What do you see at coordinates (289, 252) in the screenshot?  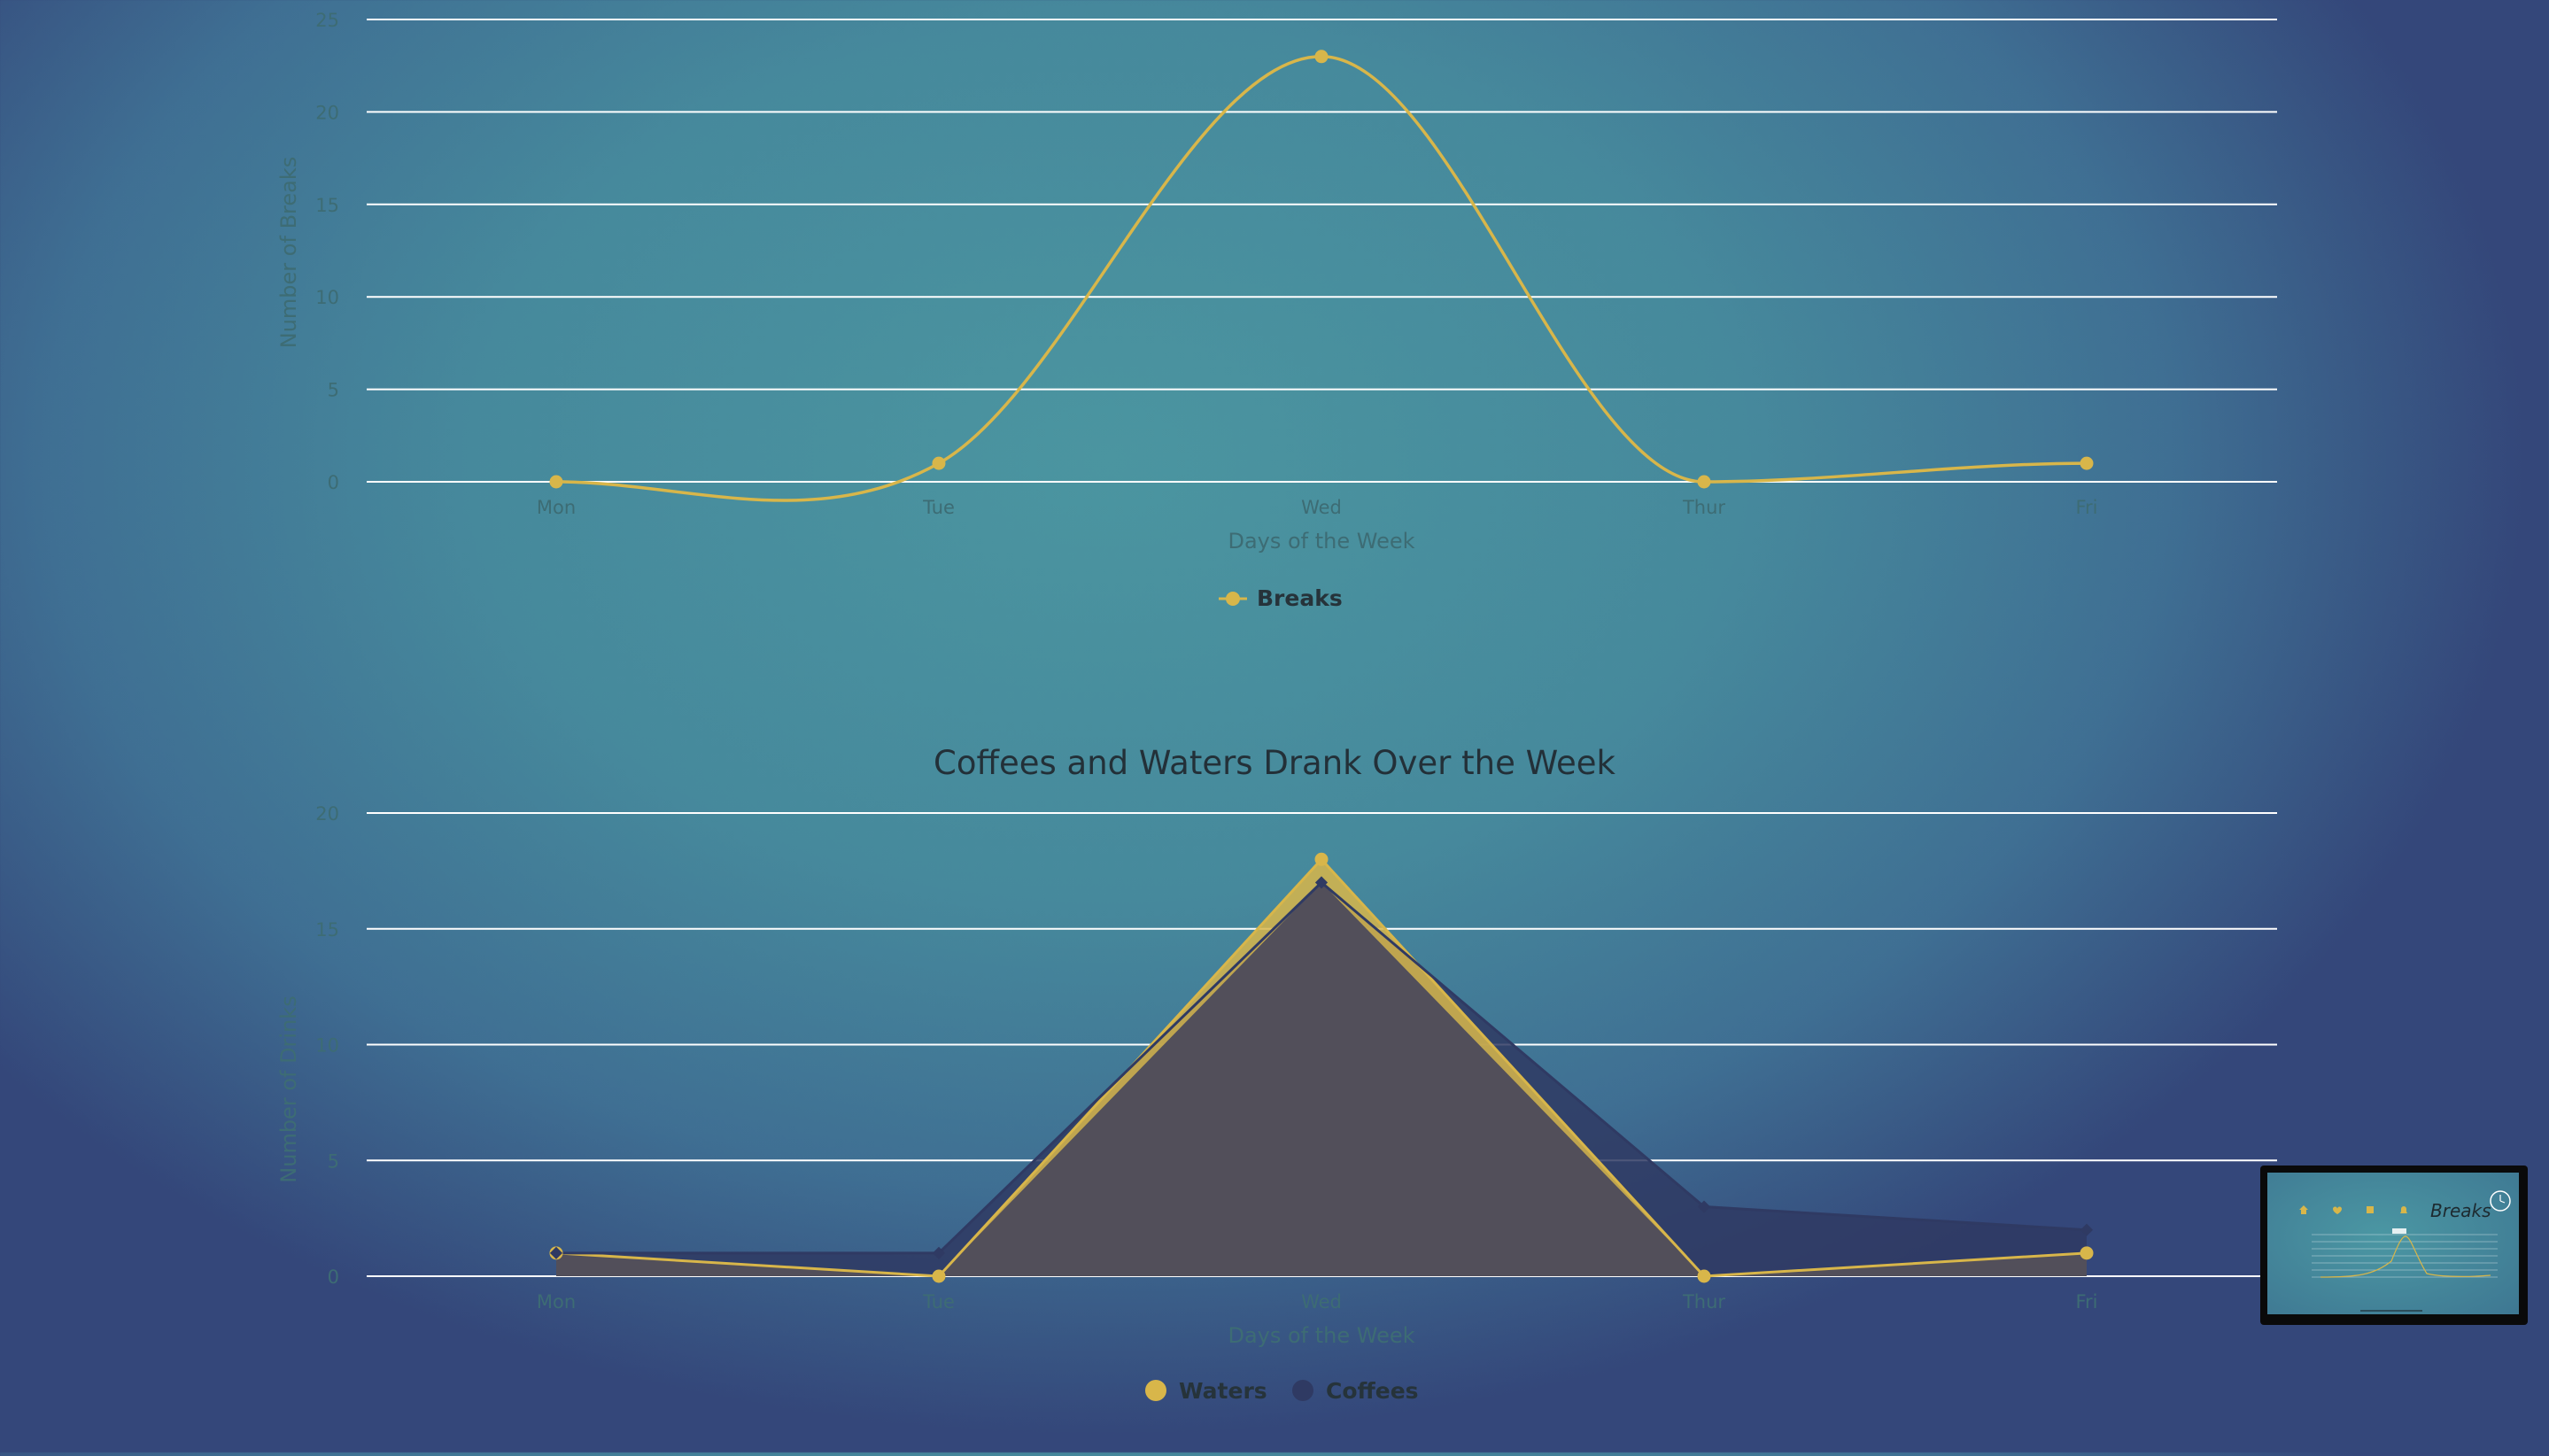 I see `breaks-chart-ylabel: Number of Breaks` at bounding box center [289, 252].